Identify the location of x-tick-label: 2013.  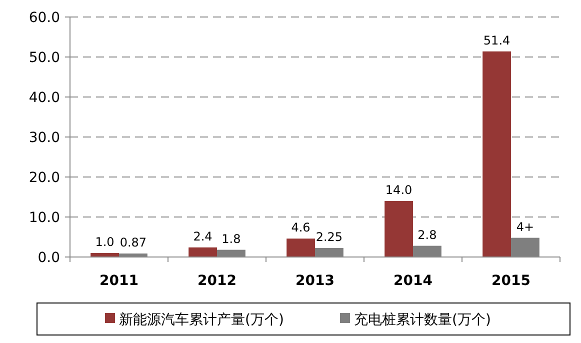
(315, 281).